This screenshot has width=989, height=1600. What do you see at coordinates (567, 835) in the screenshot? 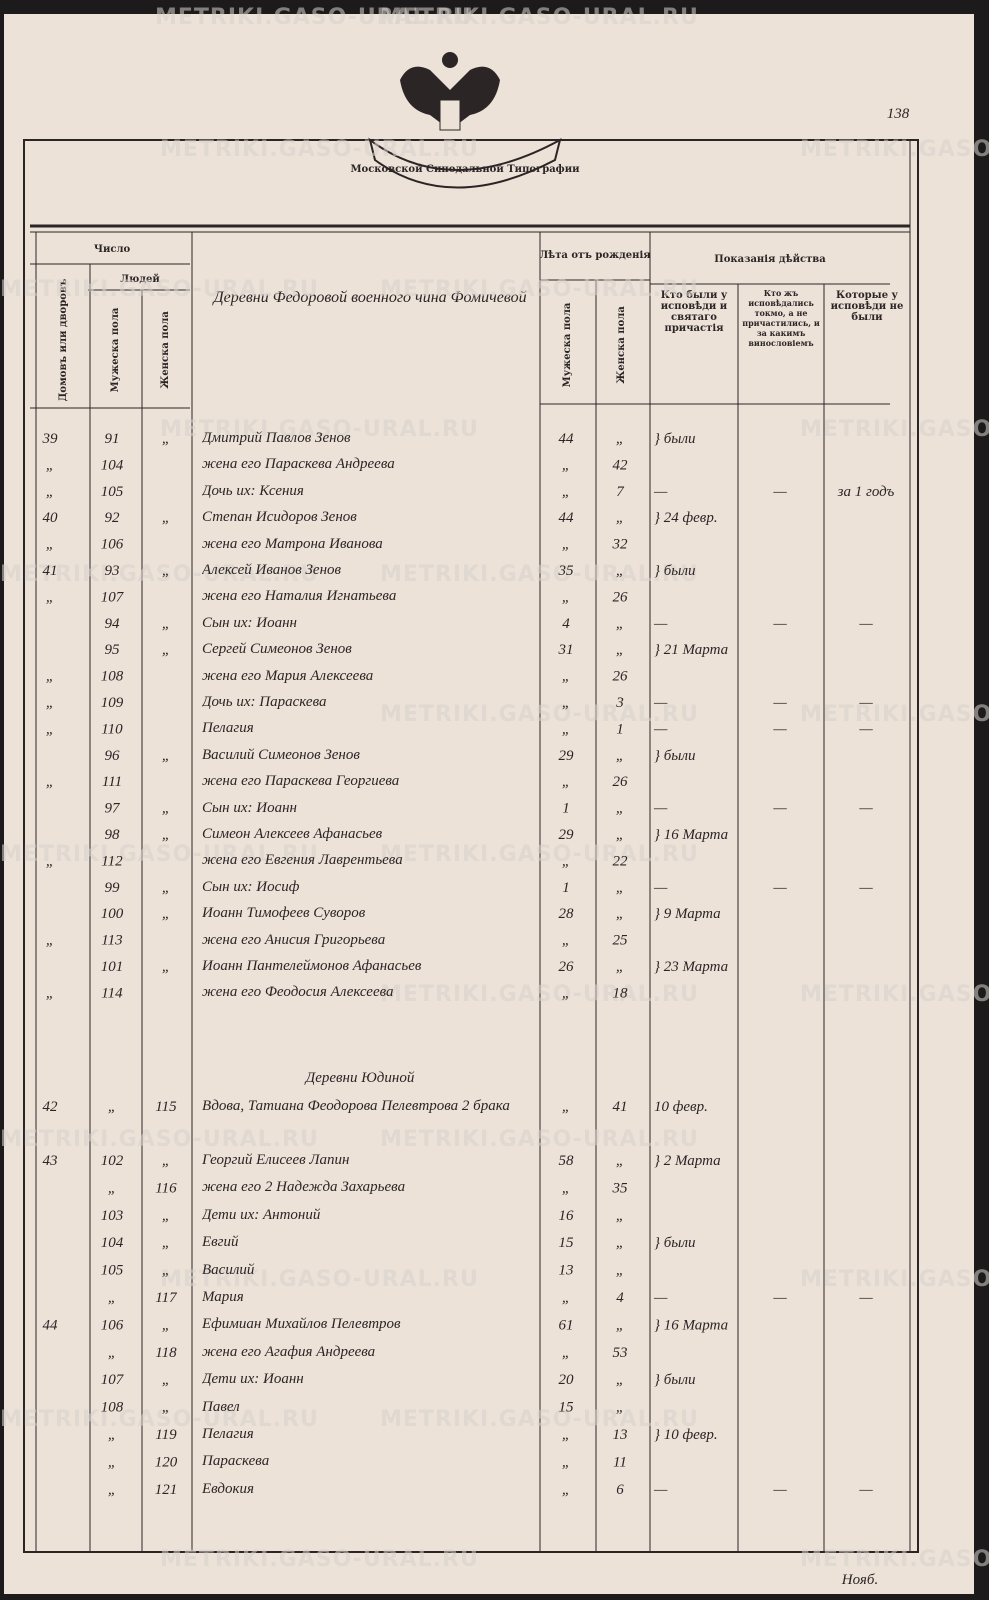
I see `cell-m-age: 29` at bounding box center [567, 835].